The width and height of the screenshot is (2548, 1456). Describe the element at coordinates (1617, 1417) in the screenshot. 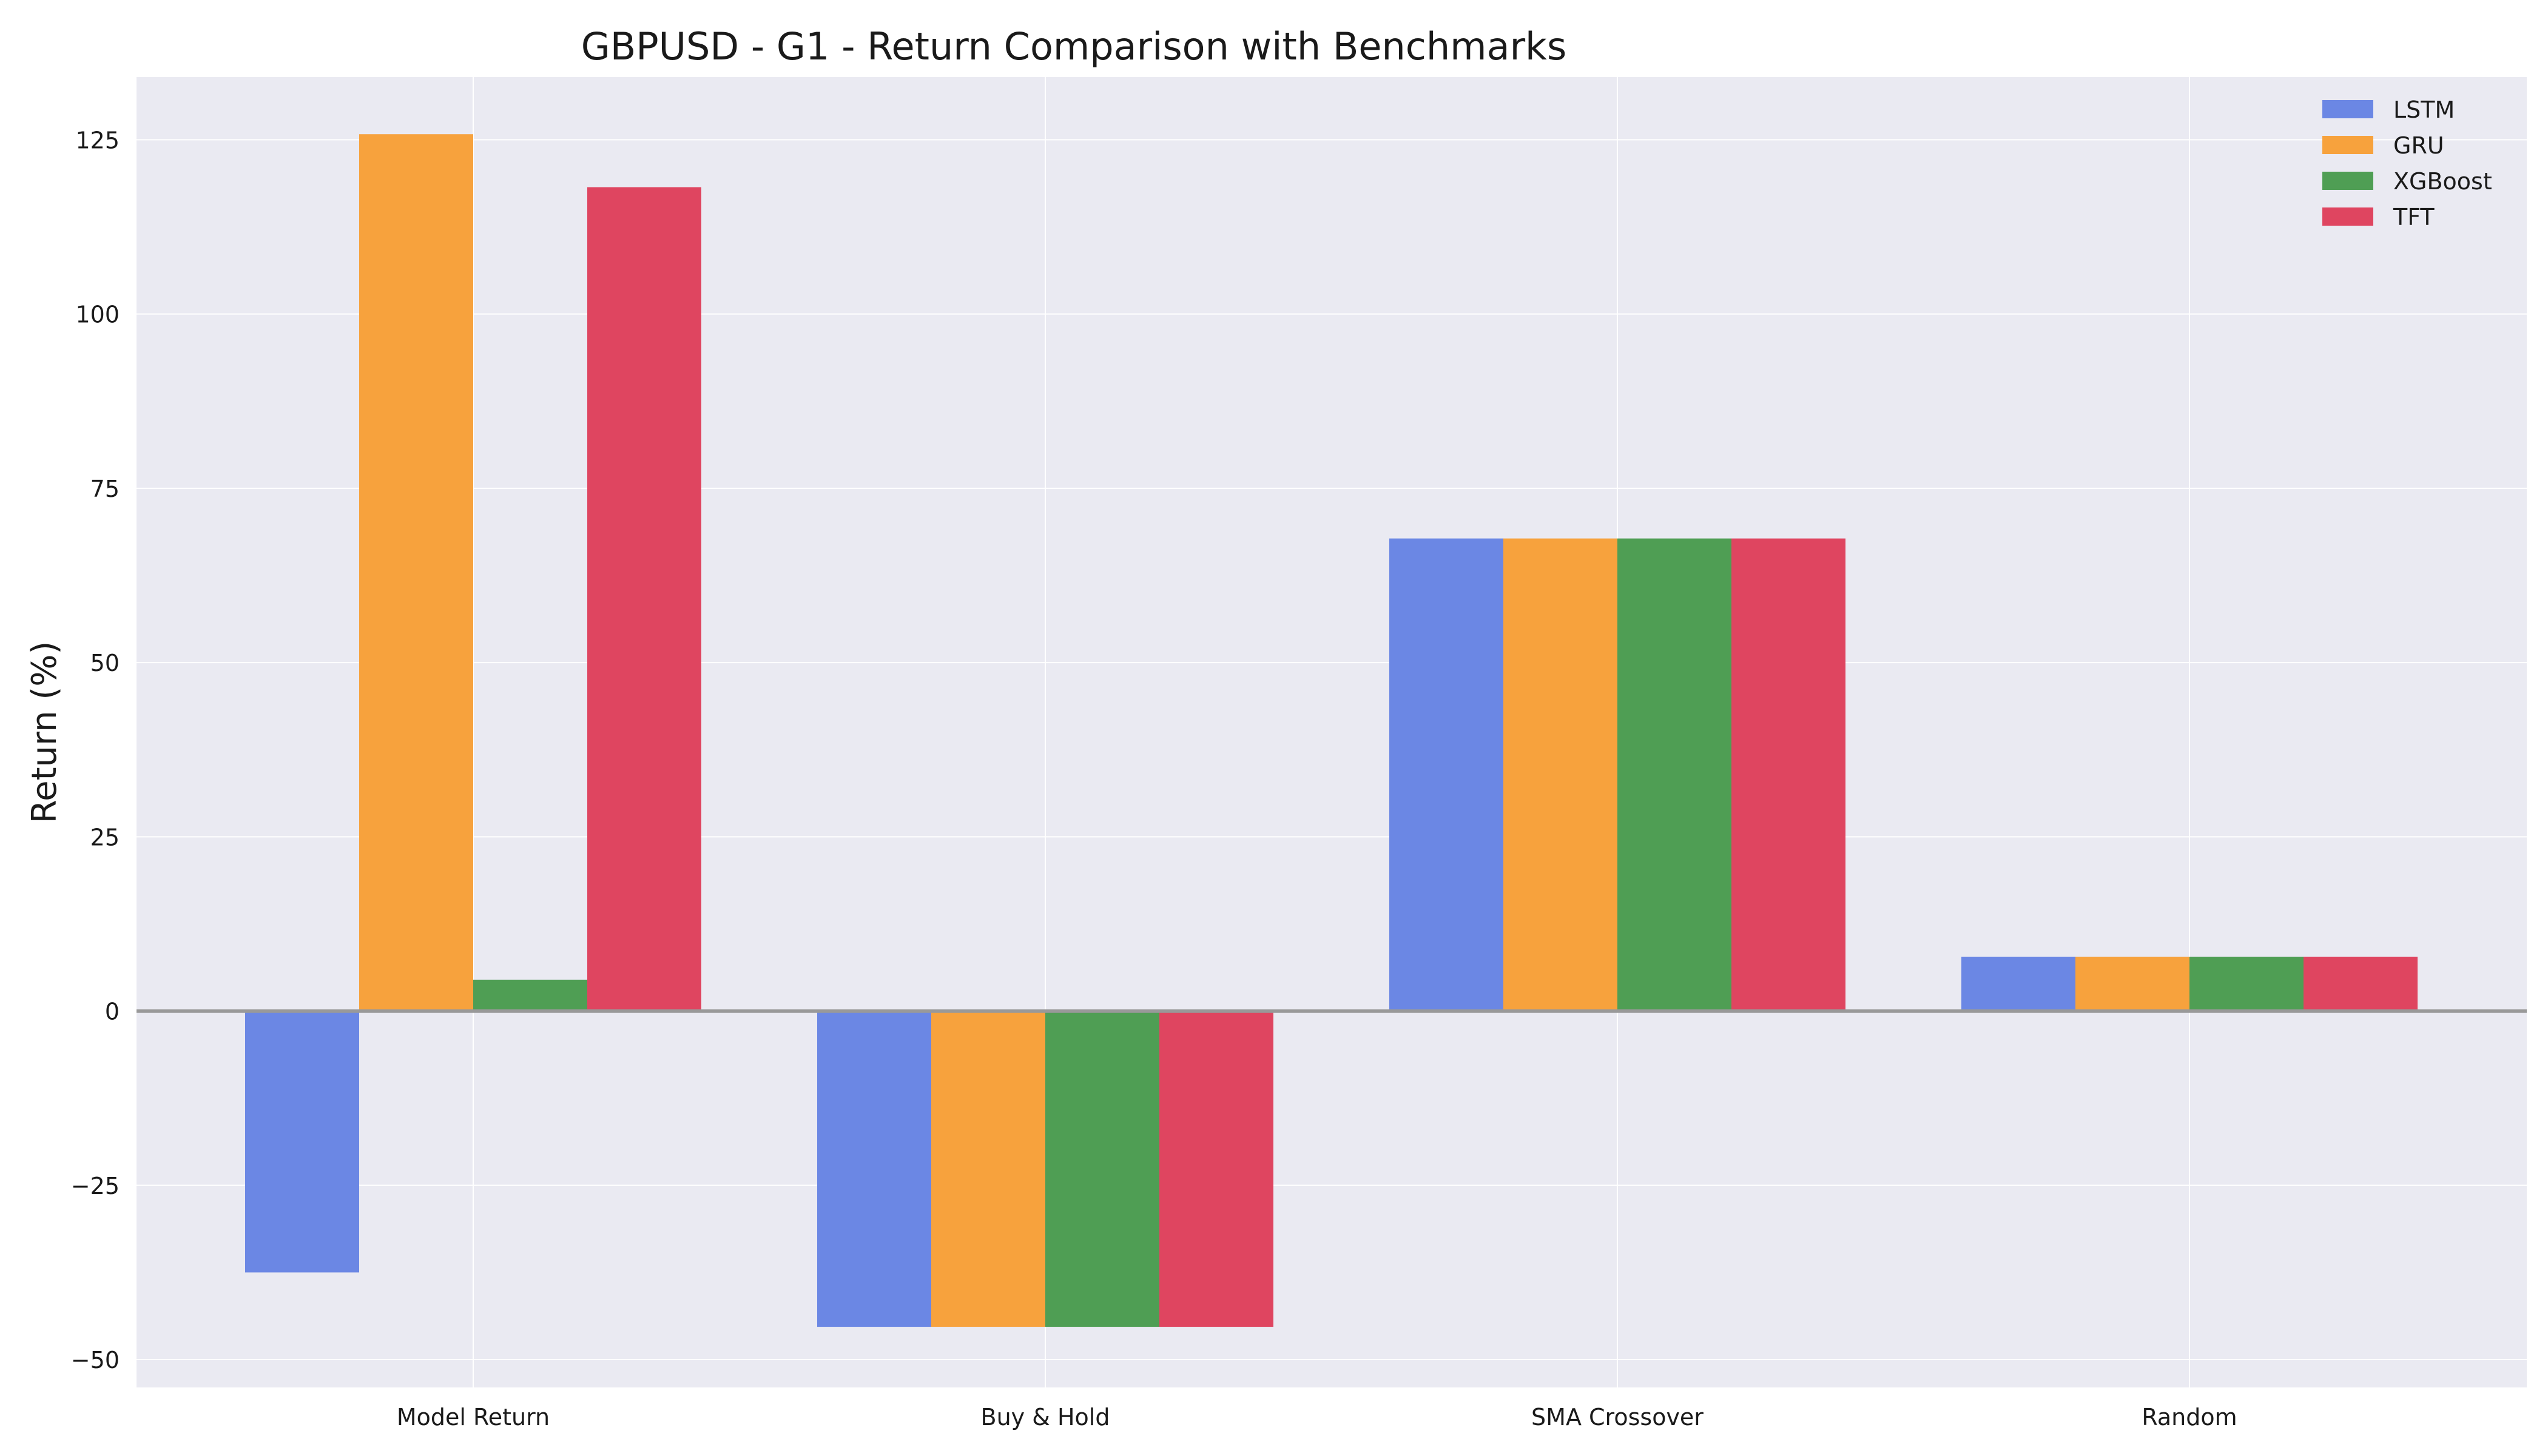

I see `x-tick-label: SMA Crossover` at that location.